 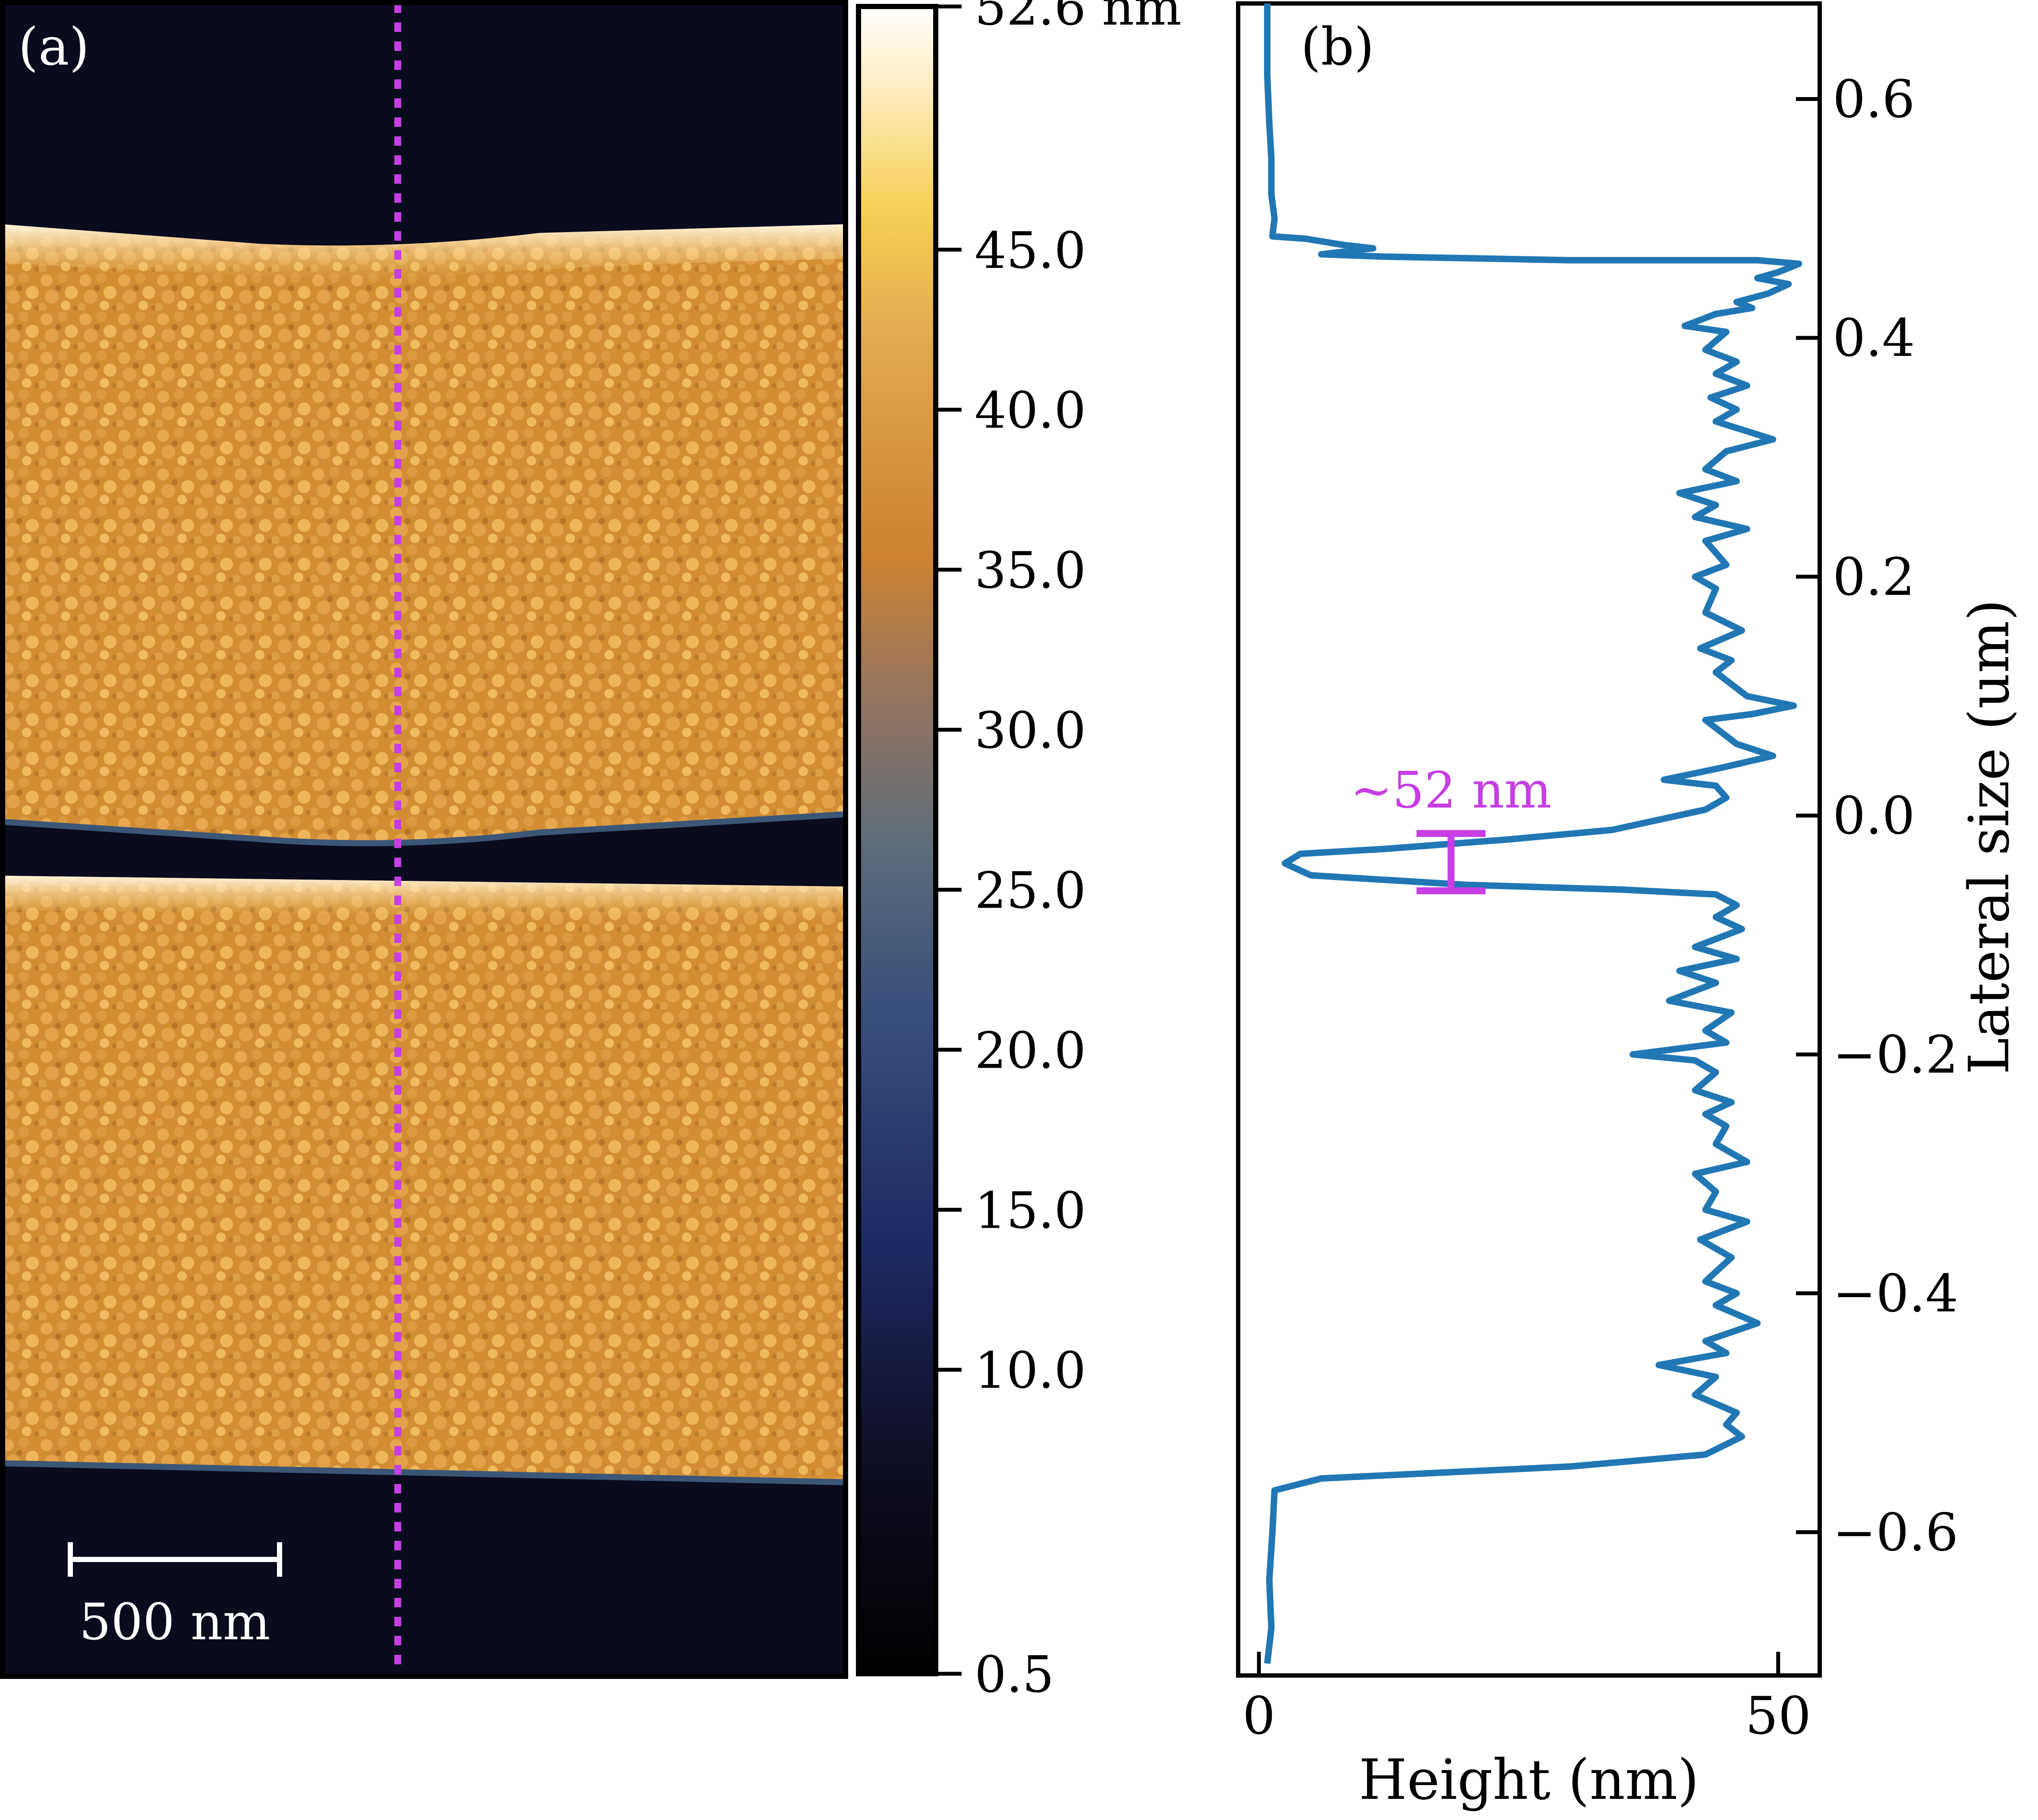 I want to click on colorbar-tick-label: 15.0, so click(x=1030, y=1211).